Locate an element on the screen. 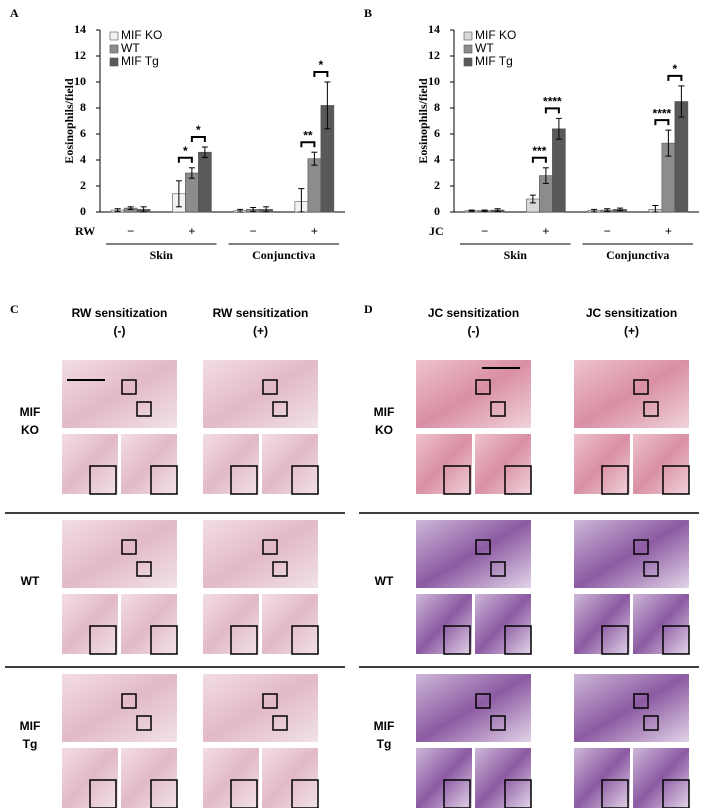  row-label: JC is located at coordinates (436, 231).